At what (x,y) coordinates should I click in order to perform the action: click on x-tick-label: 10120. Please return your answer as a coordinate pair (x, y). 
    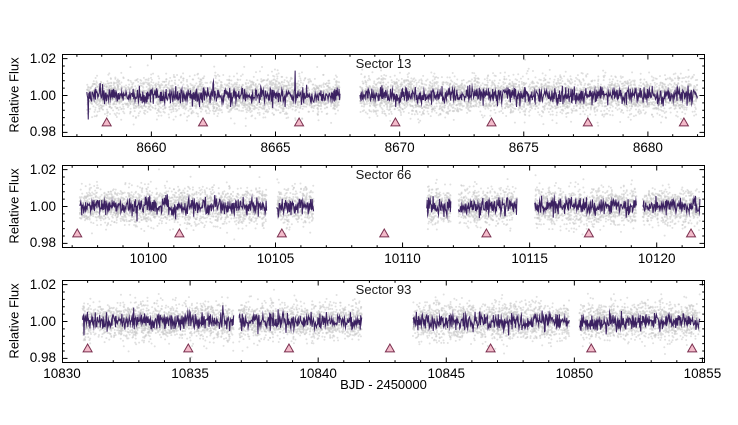
    Looking at the image, I should click on (656, 258).